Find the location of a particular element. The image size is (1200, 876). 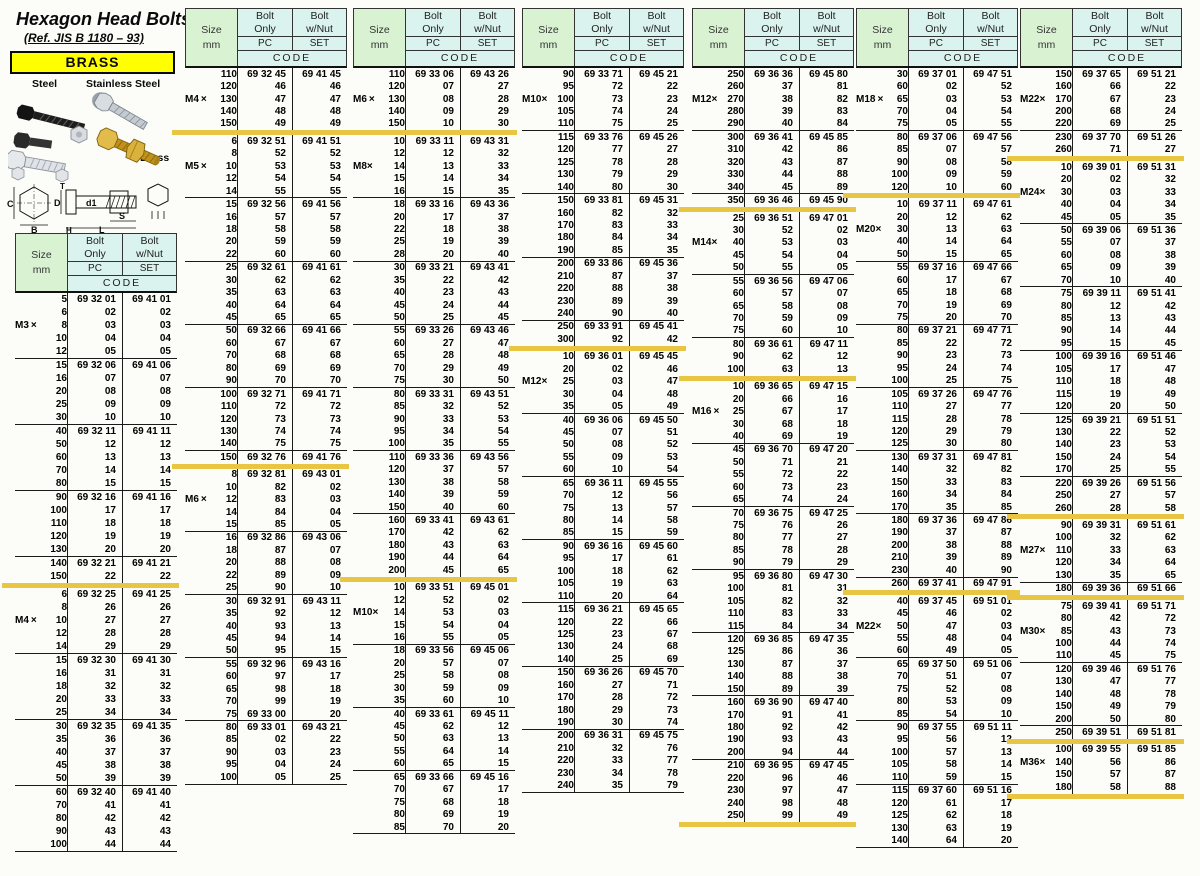

pc-code-cell: 17 is located at coordinates (935, 280).